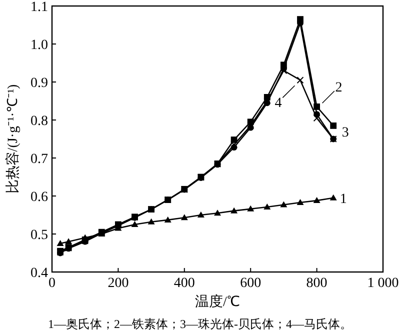 The image size is (400, 336). I want to click on x-tick-label: 800, so click(317, 283).